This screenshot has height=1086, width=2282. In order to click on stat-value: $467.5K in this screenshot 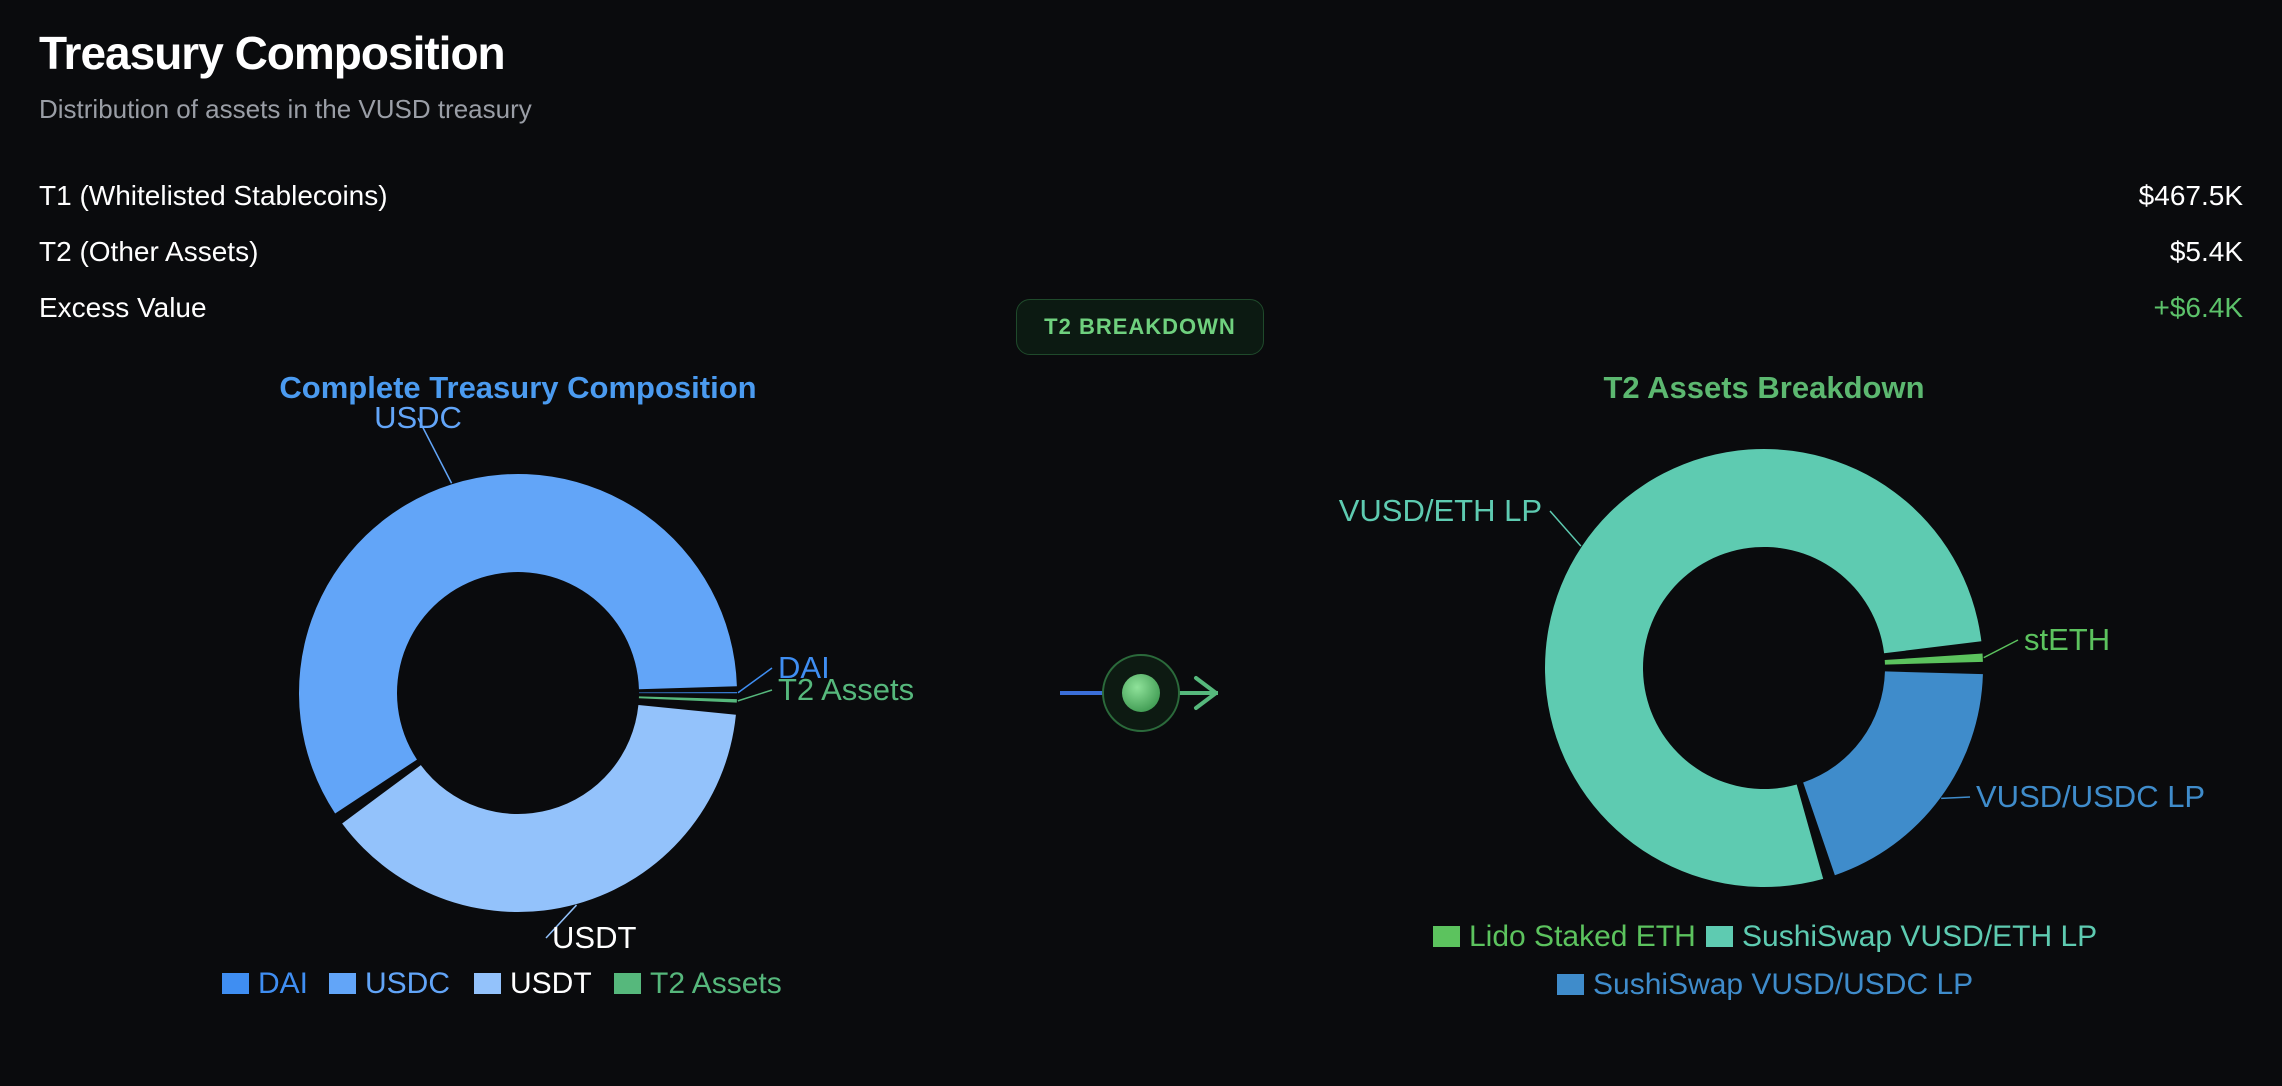, I will do `click(2190, 195)`.